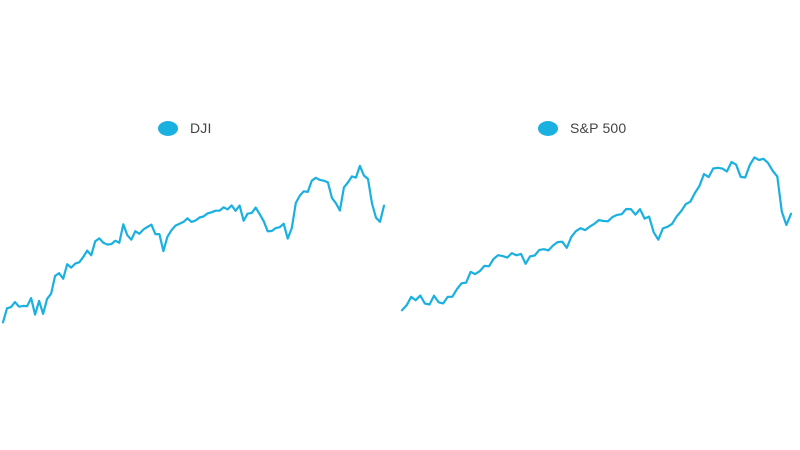 Image resolution: width=800 pixels, height=450 pixels. I want to click on legend-label: DJI, so click(201, 128).